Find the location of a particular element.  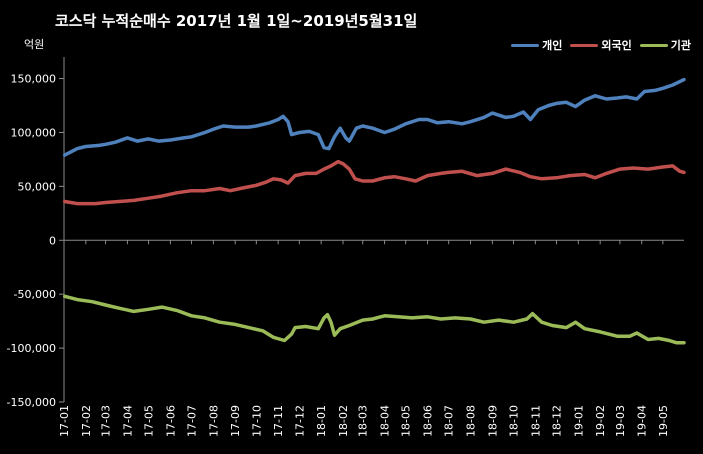

y-axis-unit-label: 억원 is located at coordinates (34, 44).